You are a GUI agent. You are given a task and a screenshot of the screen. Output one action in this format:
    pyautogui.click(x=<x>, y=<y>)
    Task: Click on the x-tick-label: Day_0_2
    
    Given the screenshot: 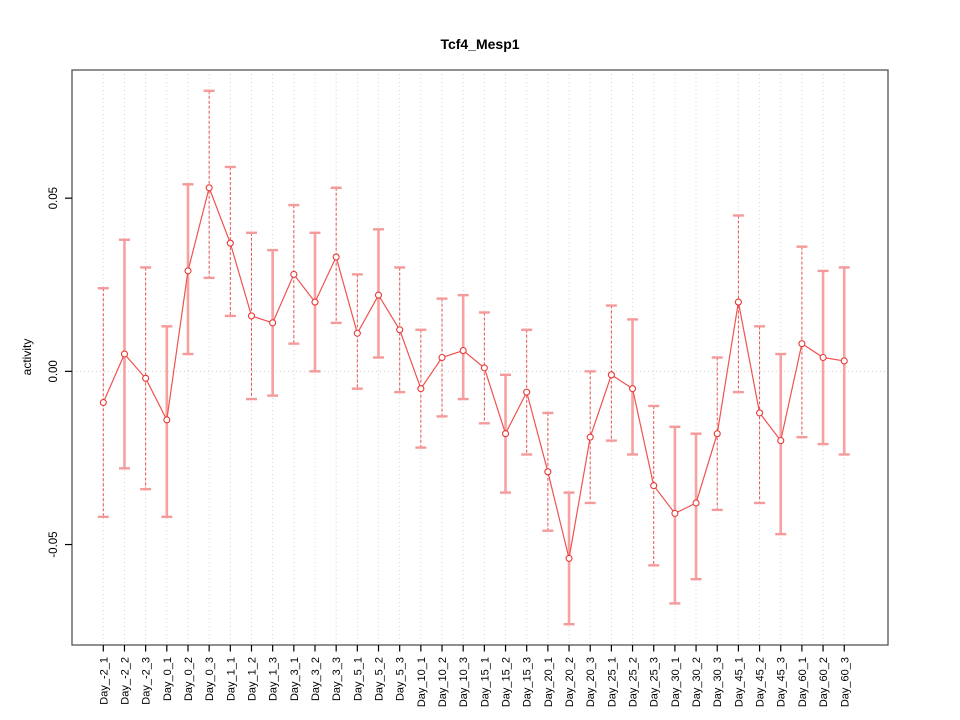 What is the action you would take?
    pyautogui.click(x=189, y=679)
    